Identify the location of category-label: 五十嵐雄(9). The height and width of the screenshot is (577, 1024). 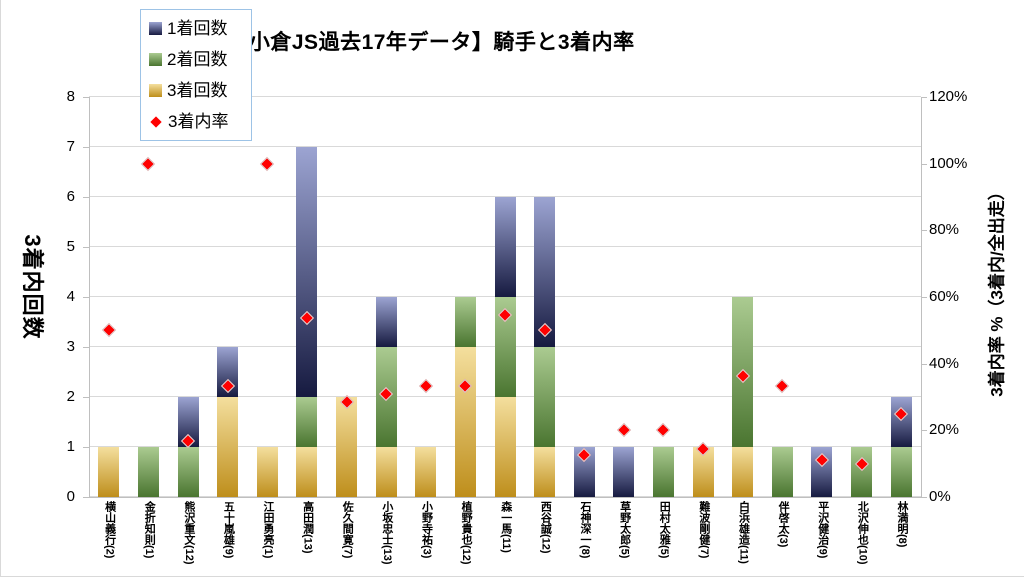
(228, 530).